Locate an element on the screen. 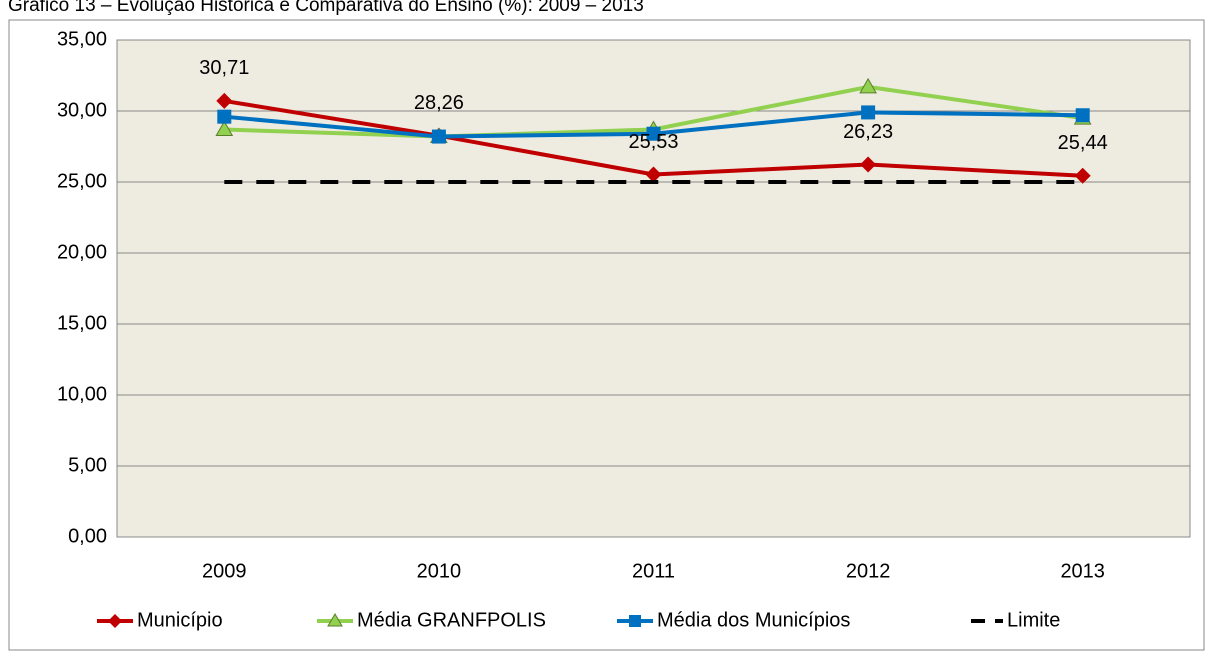 The width and height of the screenshot is (1207, 655). x-tick-label: 2011 is located at coordinates (653, 571).